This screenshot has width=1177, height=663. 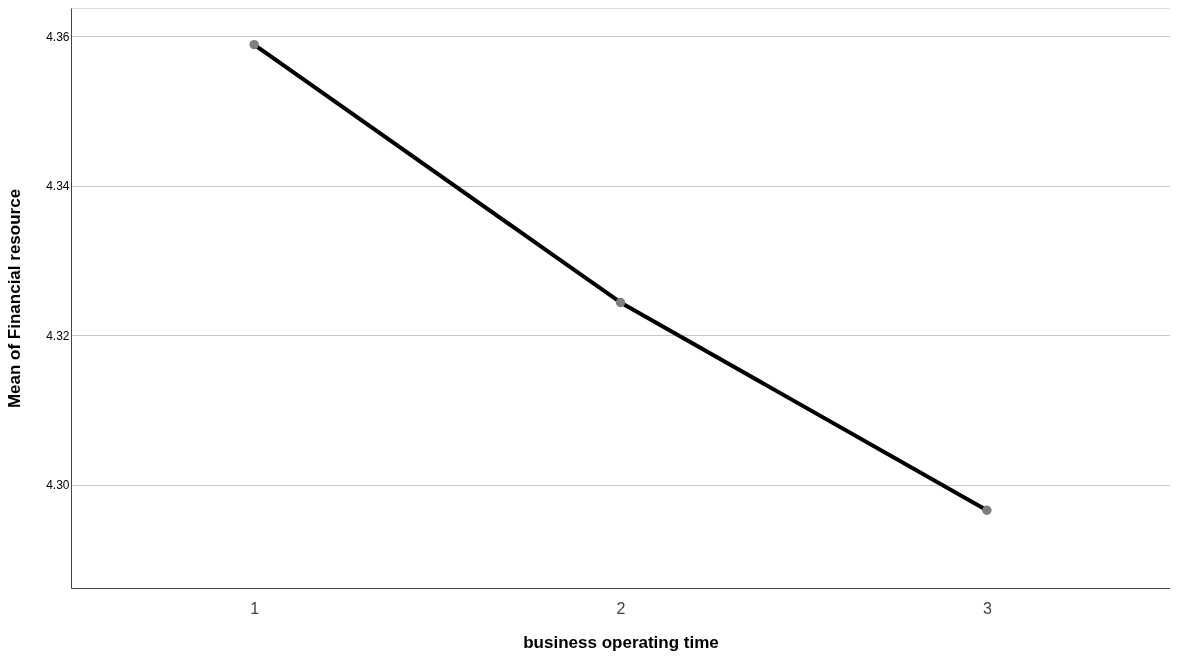 What do you see at coordinates (15, 298) in the screenshot?
I see `y-axis-title: Mean of Financial resource` at bounding box center [15, 298].